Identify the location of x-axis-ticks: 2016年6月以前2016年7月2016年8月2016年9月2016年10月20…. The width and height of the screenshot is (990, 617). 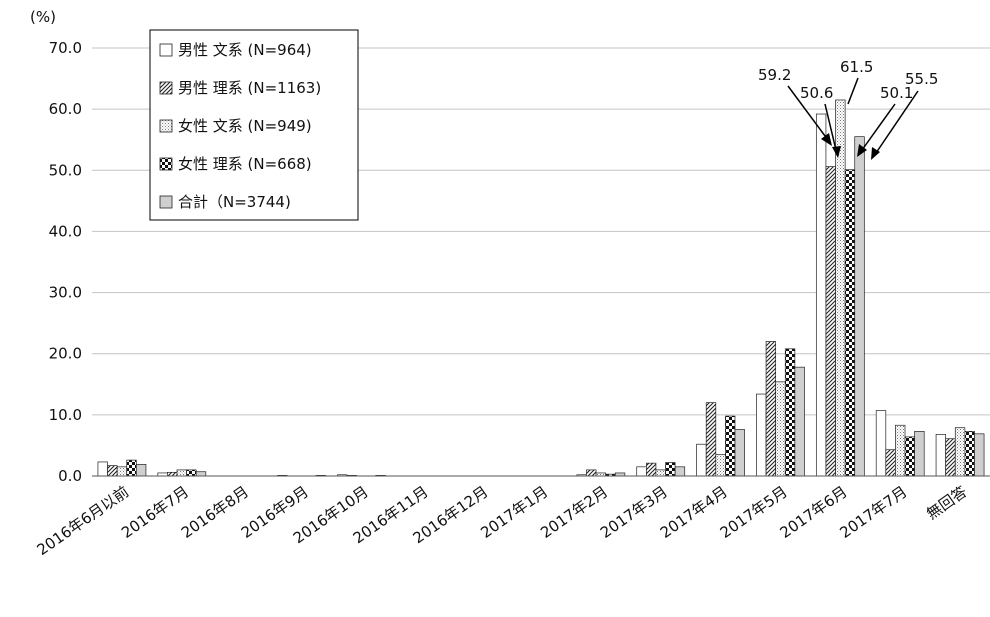
(502, 521).